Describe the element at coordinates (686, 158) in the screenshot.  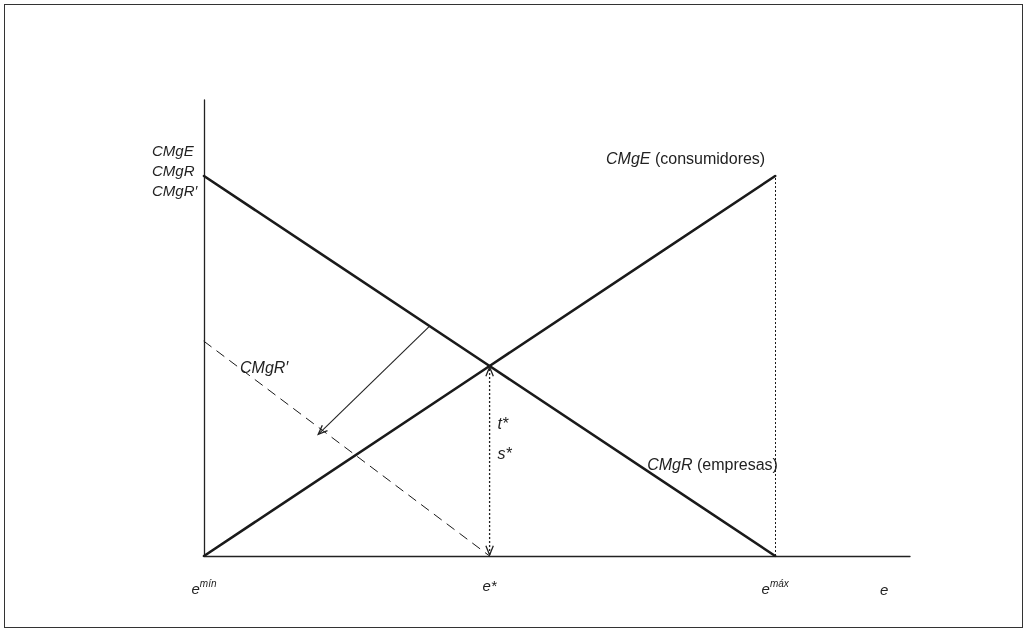
I see `series-label: CMgE (consumidores)` at that location.